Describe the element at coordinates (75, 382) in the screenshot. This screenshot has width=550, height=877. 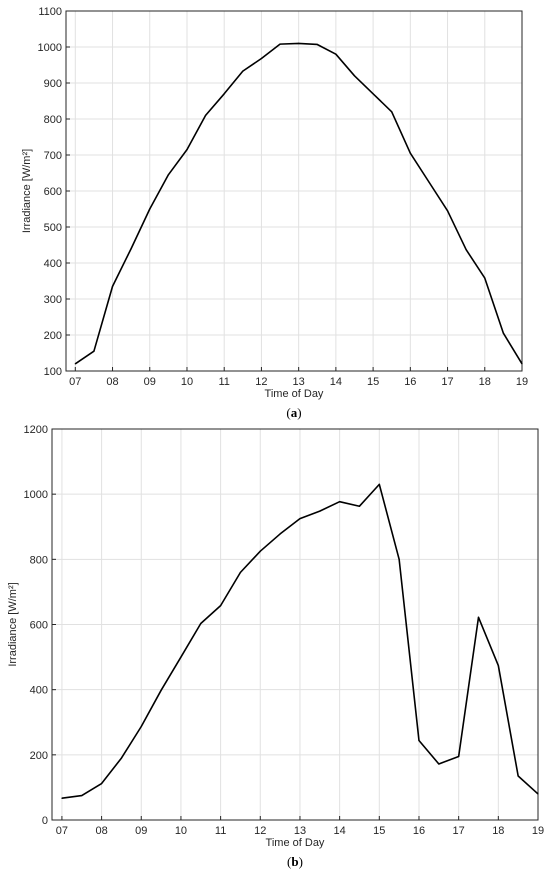
I see `x-tick-label: 07` at that location.